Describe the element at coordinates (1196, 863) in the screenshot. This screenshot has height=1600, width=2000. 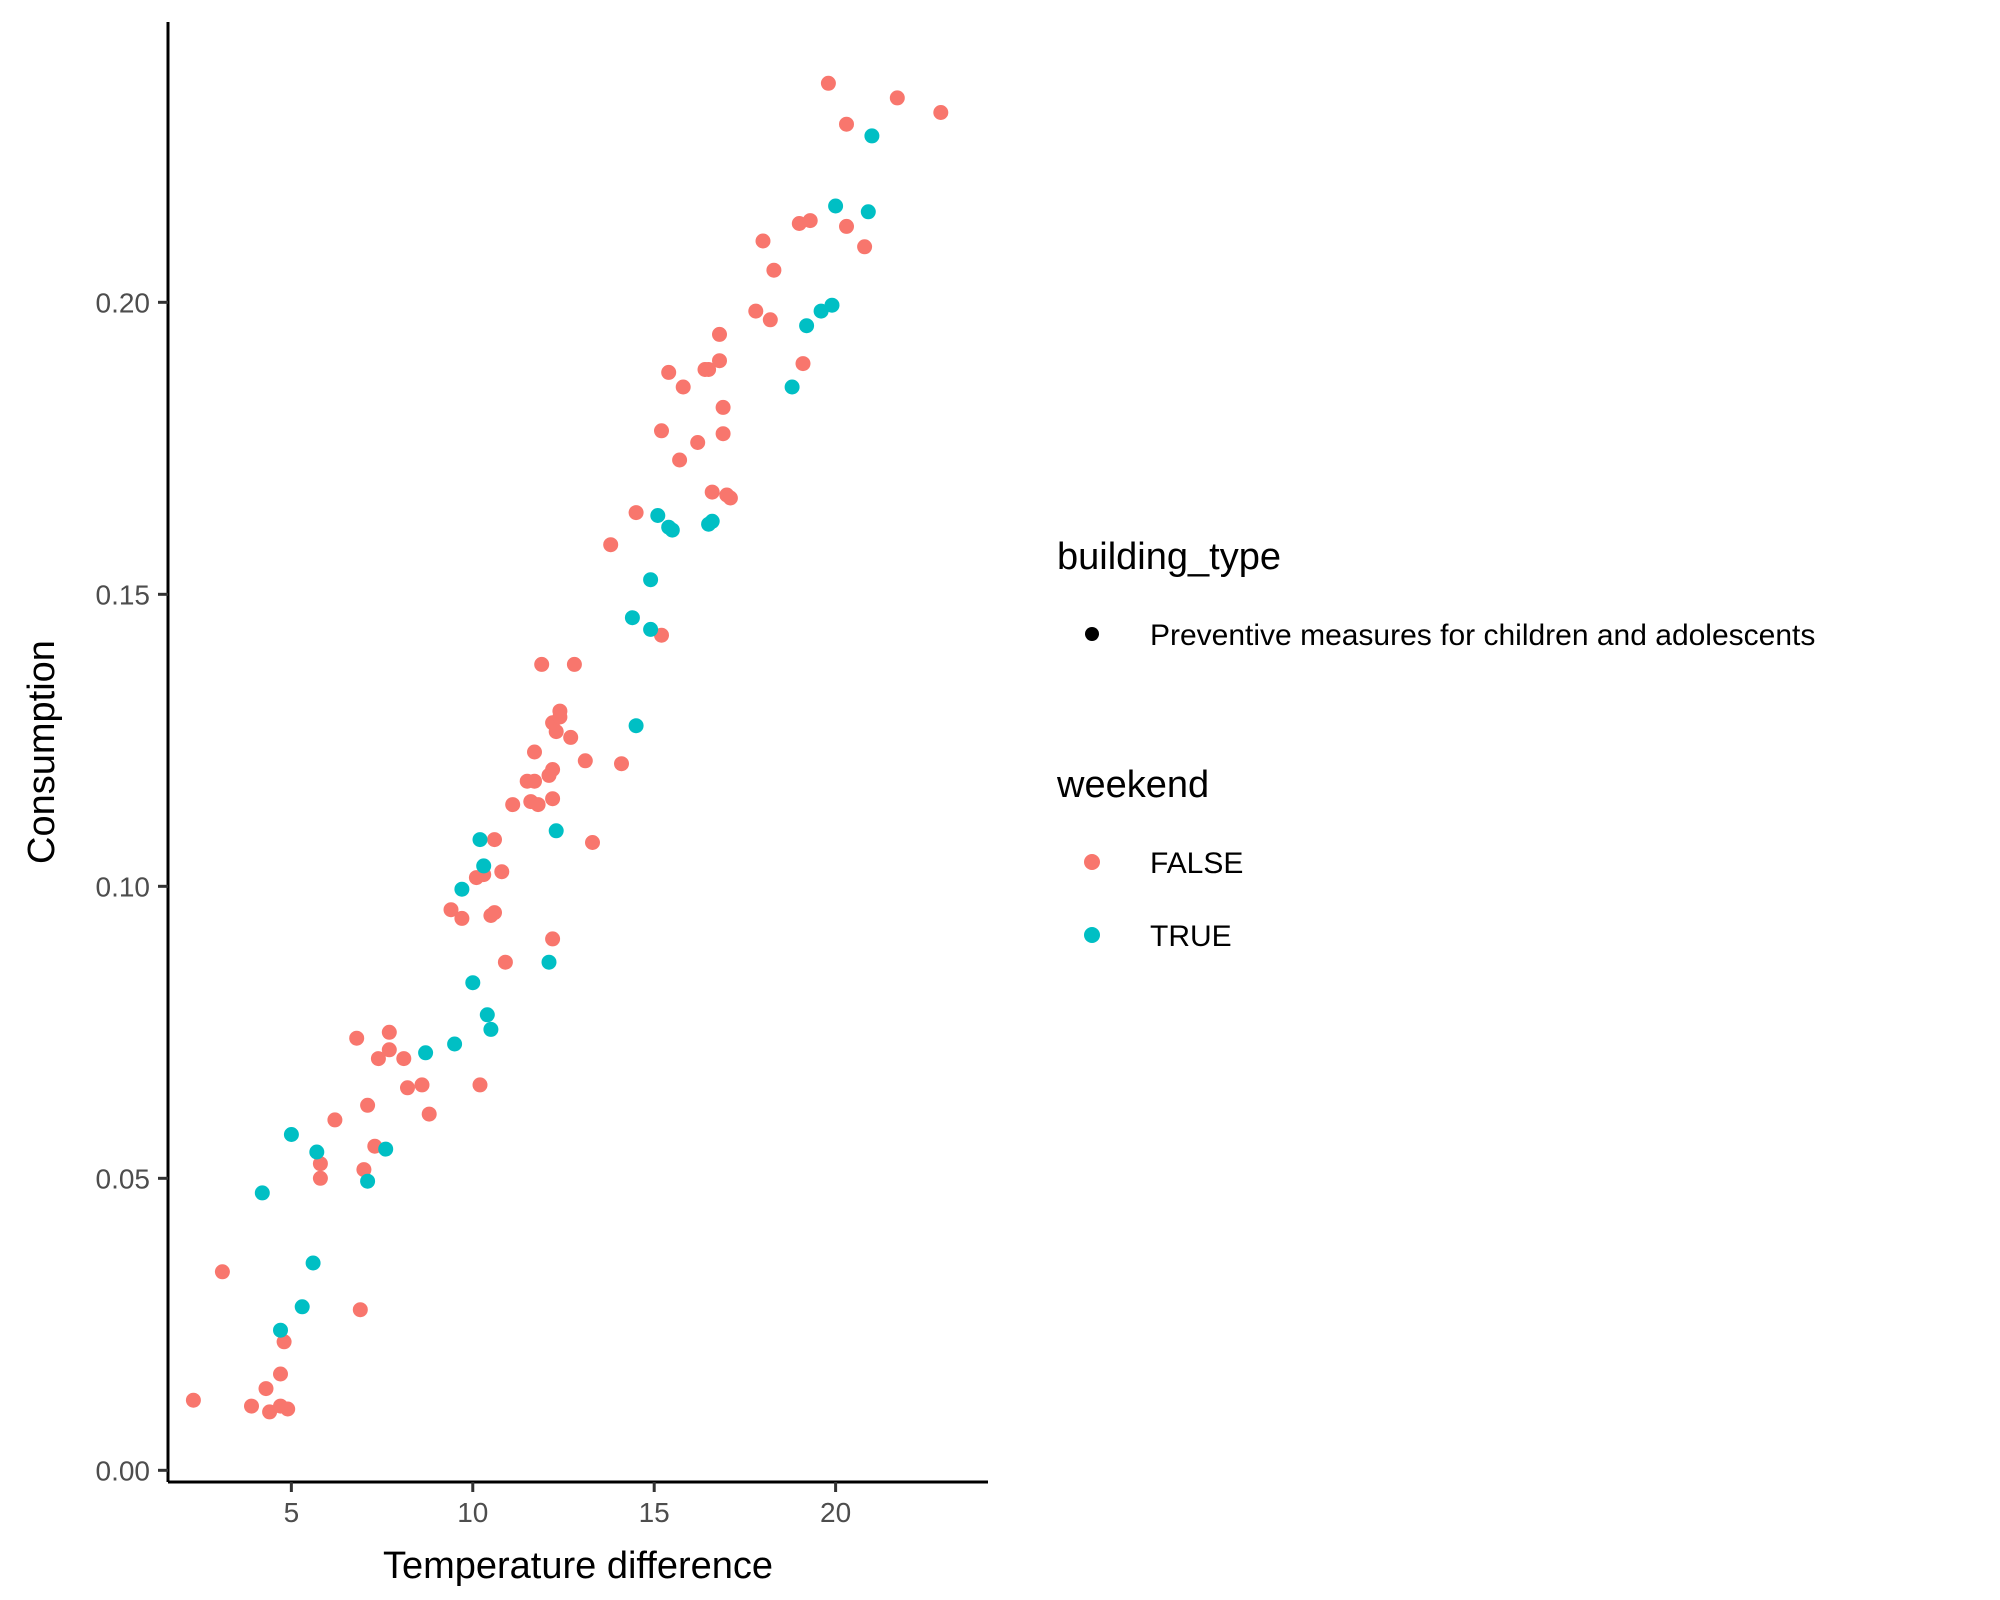
I see `legend-label-false: FALSE` at that location.